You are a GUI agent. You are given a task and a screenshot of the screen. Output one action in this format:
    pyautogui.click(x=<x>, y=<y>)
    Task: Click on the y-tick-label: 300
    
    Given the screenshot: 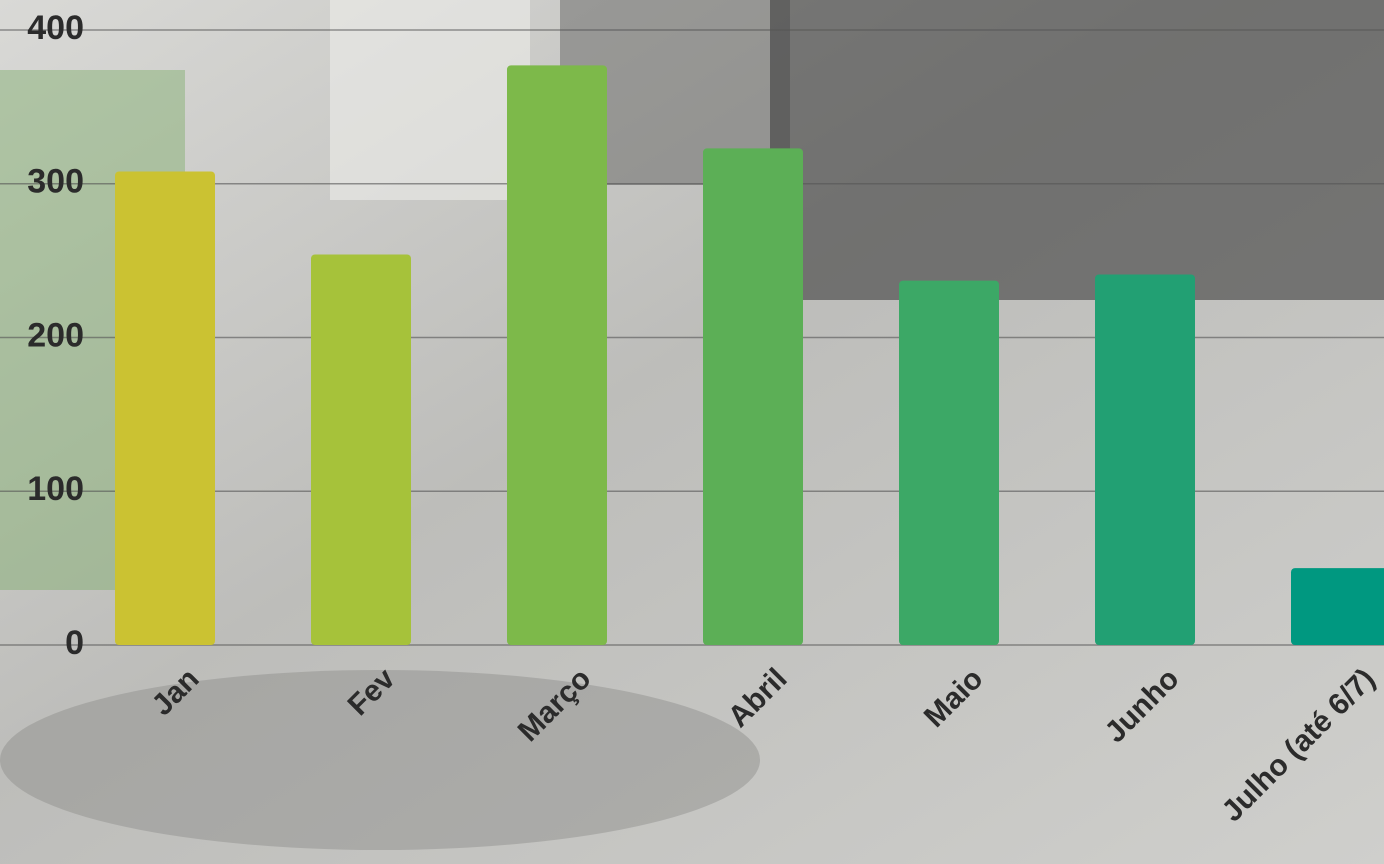 What is the action you would take?
    pyautogui.click(x=55, y=182)
    